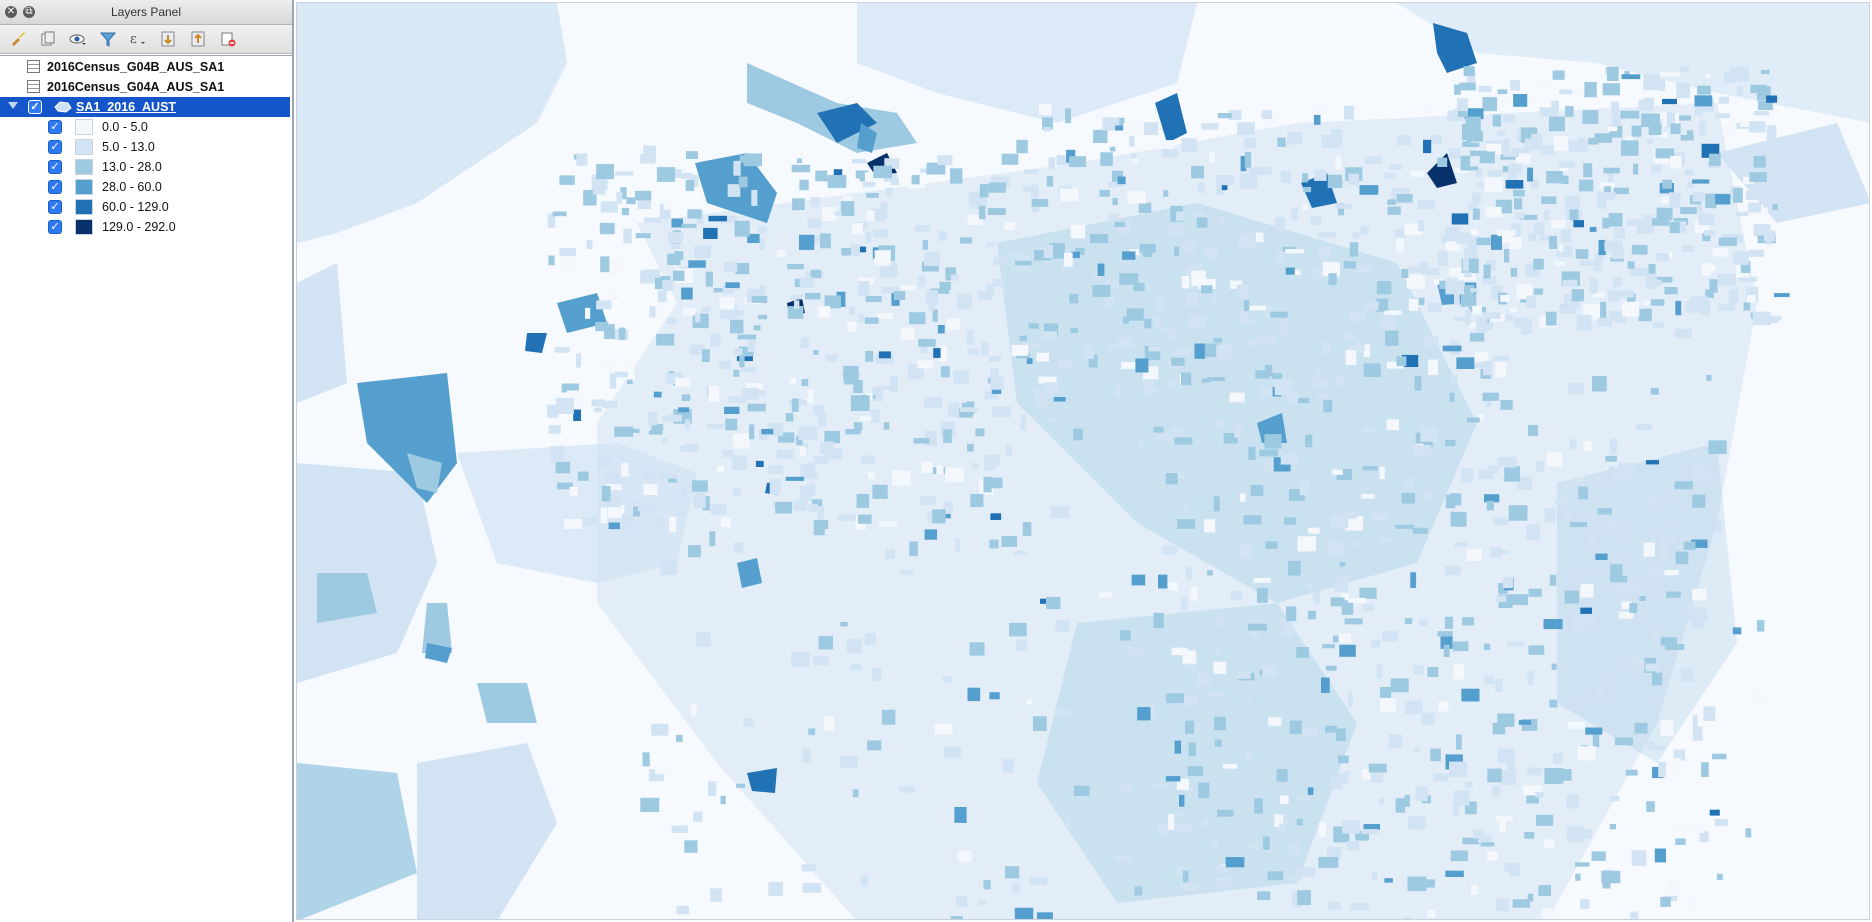 The image size is (1872, 922). Describe the element at coordinates (582, 313) in the screenshot. I see `map-region` at that location.